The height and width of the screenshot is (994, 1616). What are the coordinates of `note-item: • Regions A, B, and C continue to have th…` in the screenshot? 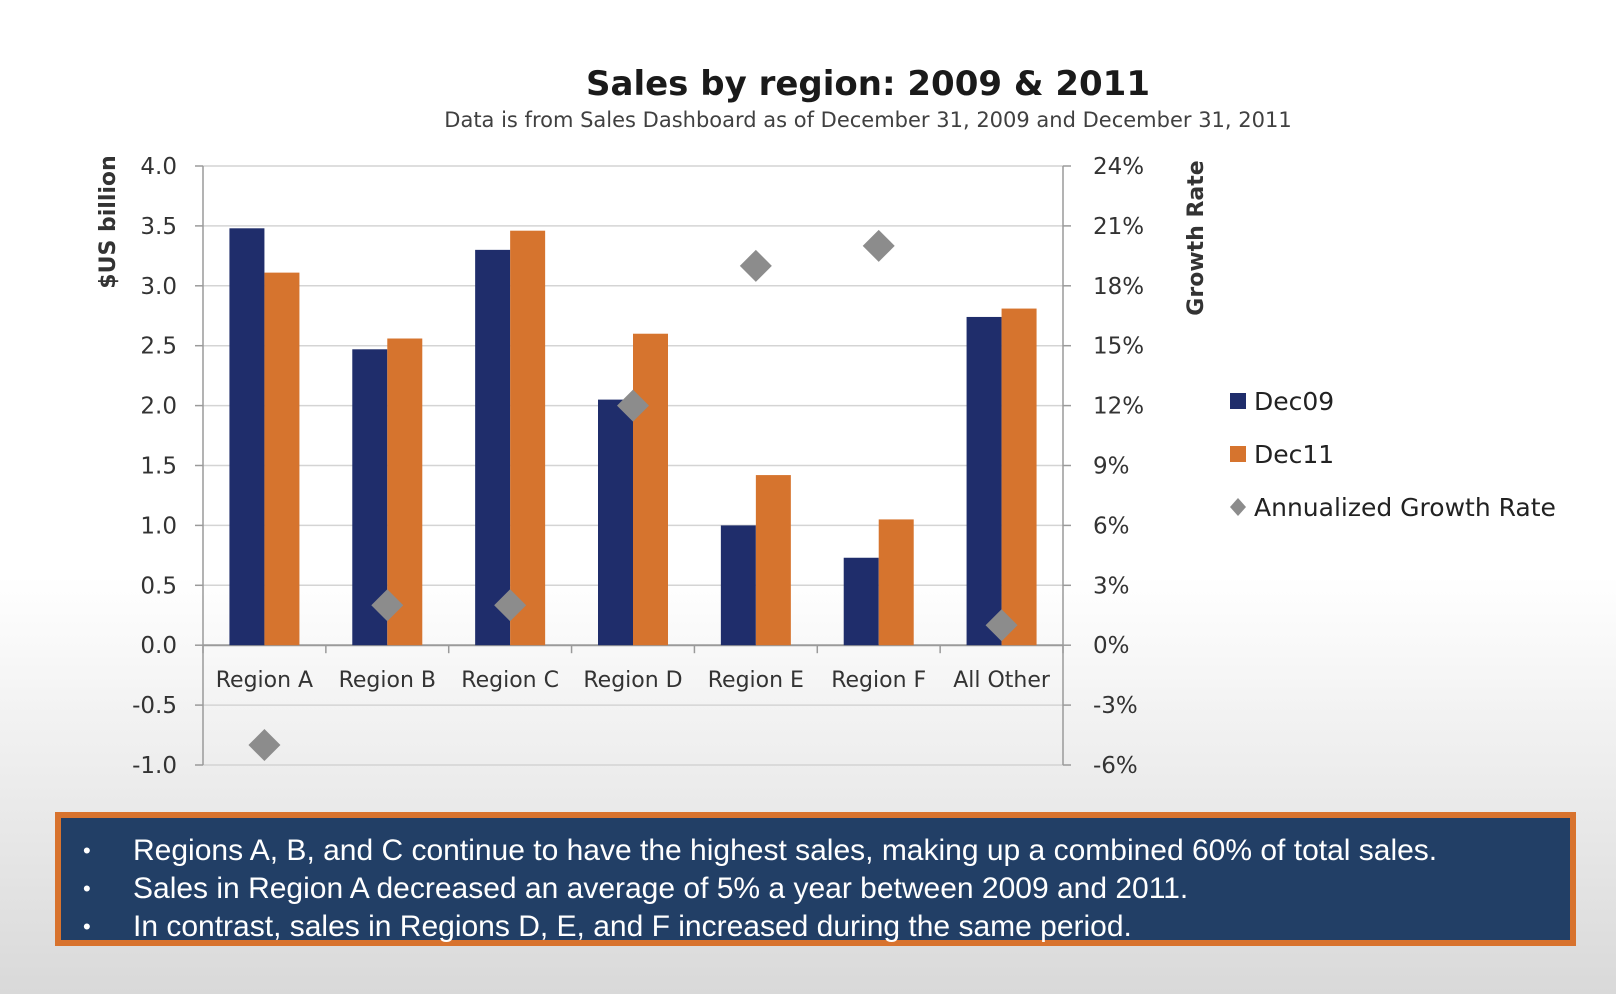 It's located at (816, 851).